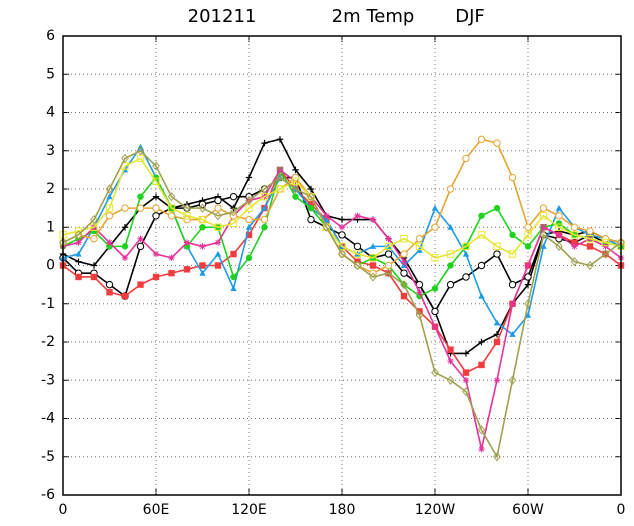 The height and width of the screenshot is (526, 634). What do you see at coordinates (50, 189) in the screenshot?
I see `y-tick-label: 2` at bounding box center [50, 189].